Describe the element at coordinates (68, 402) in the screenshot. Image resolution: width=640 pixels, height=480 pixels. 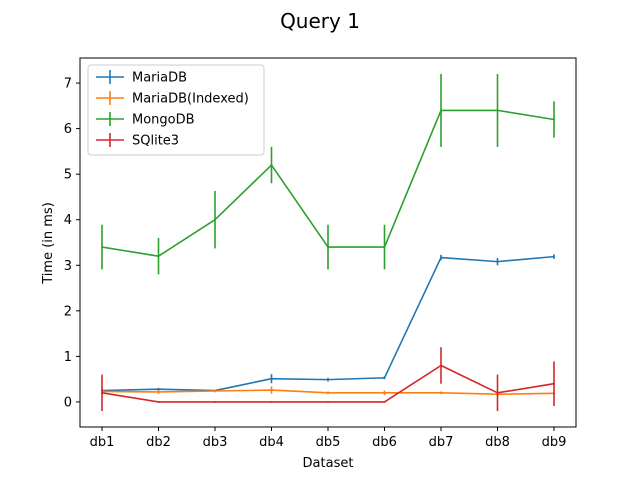
I see `y-tick-label: 0` at that location.